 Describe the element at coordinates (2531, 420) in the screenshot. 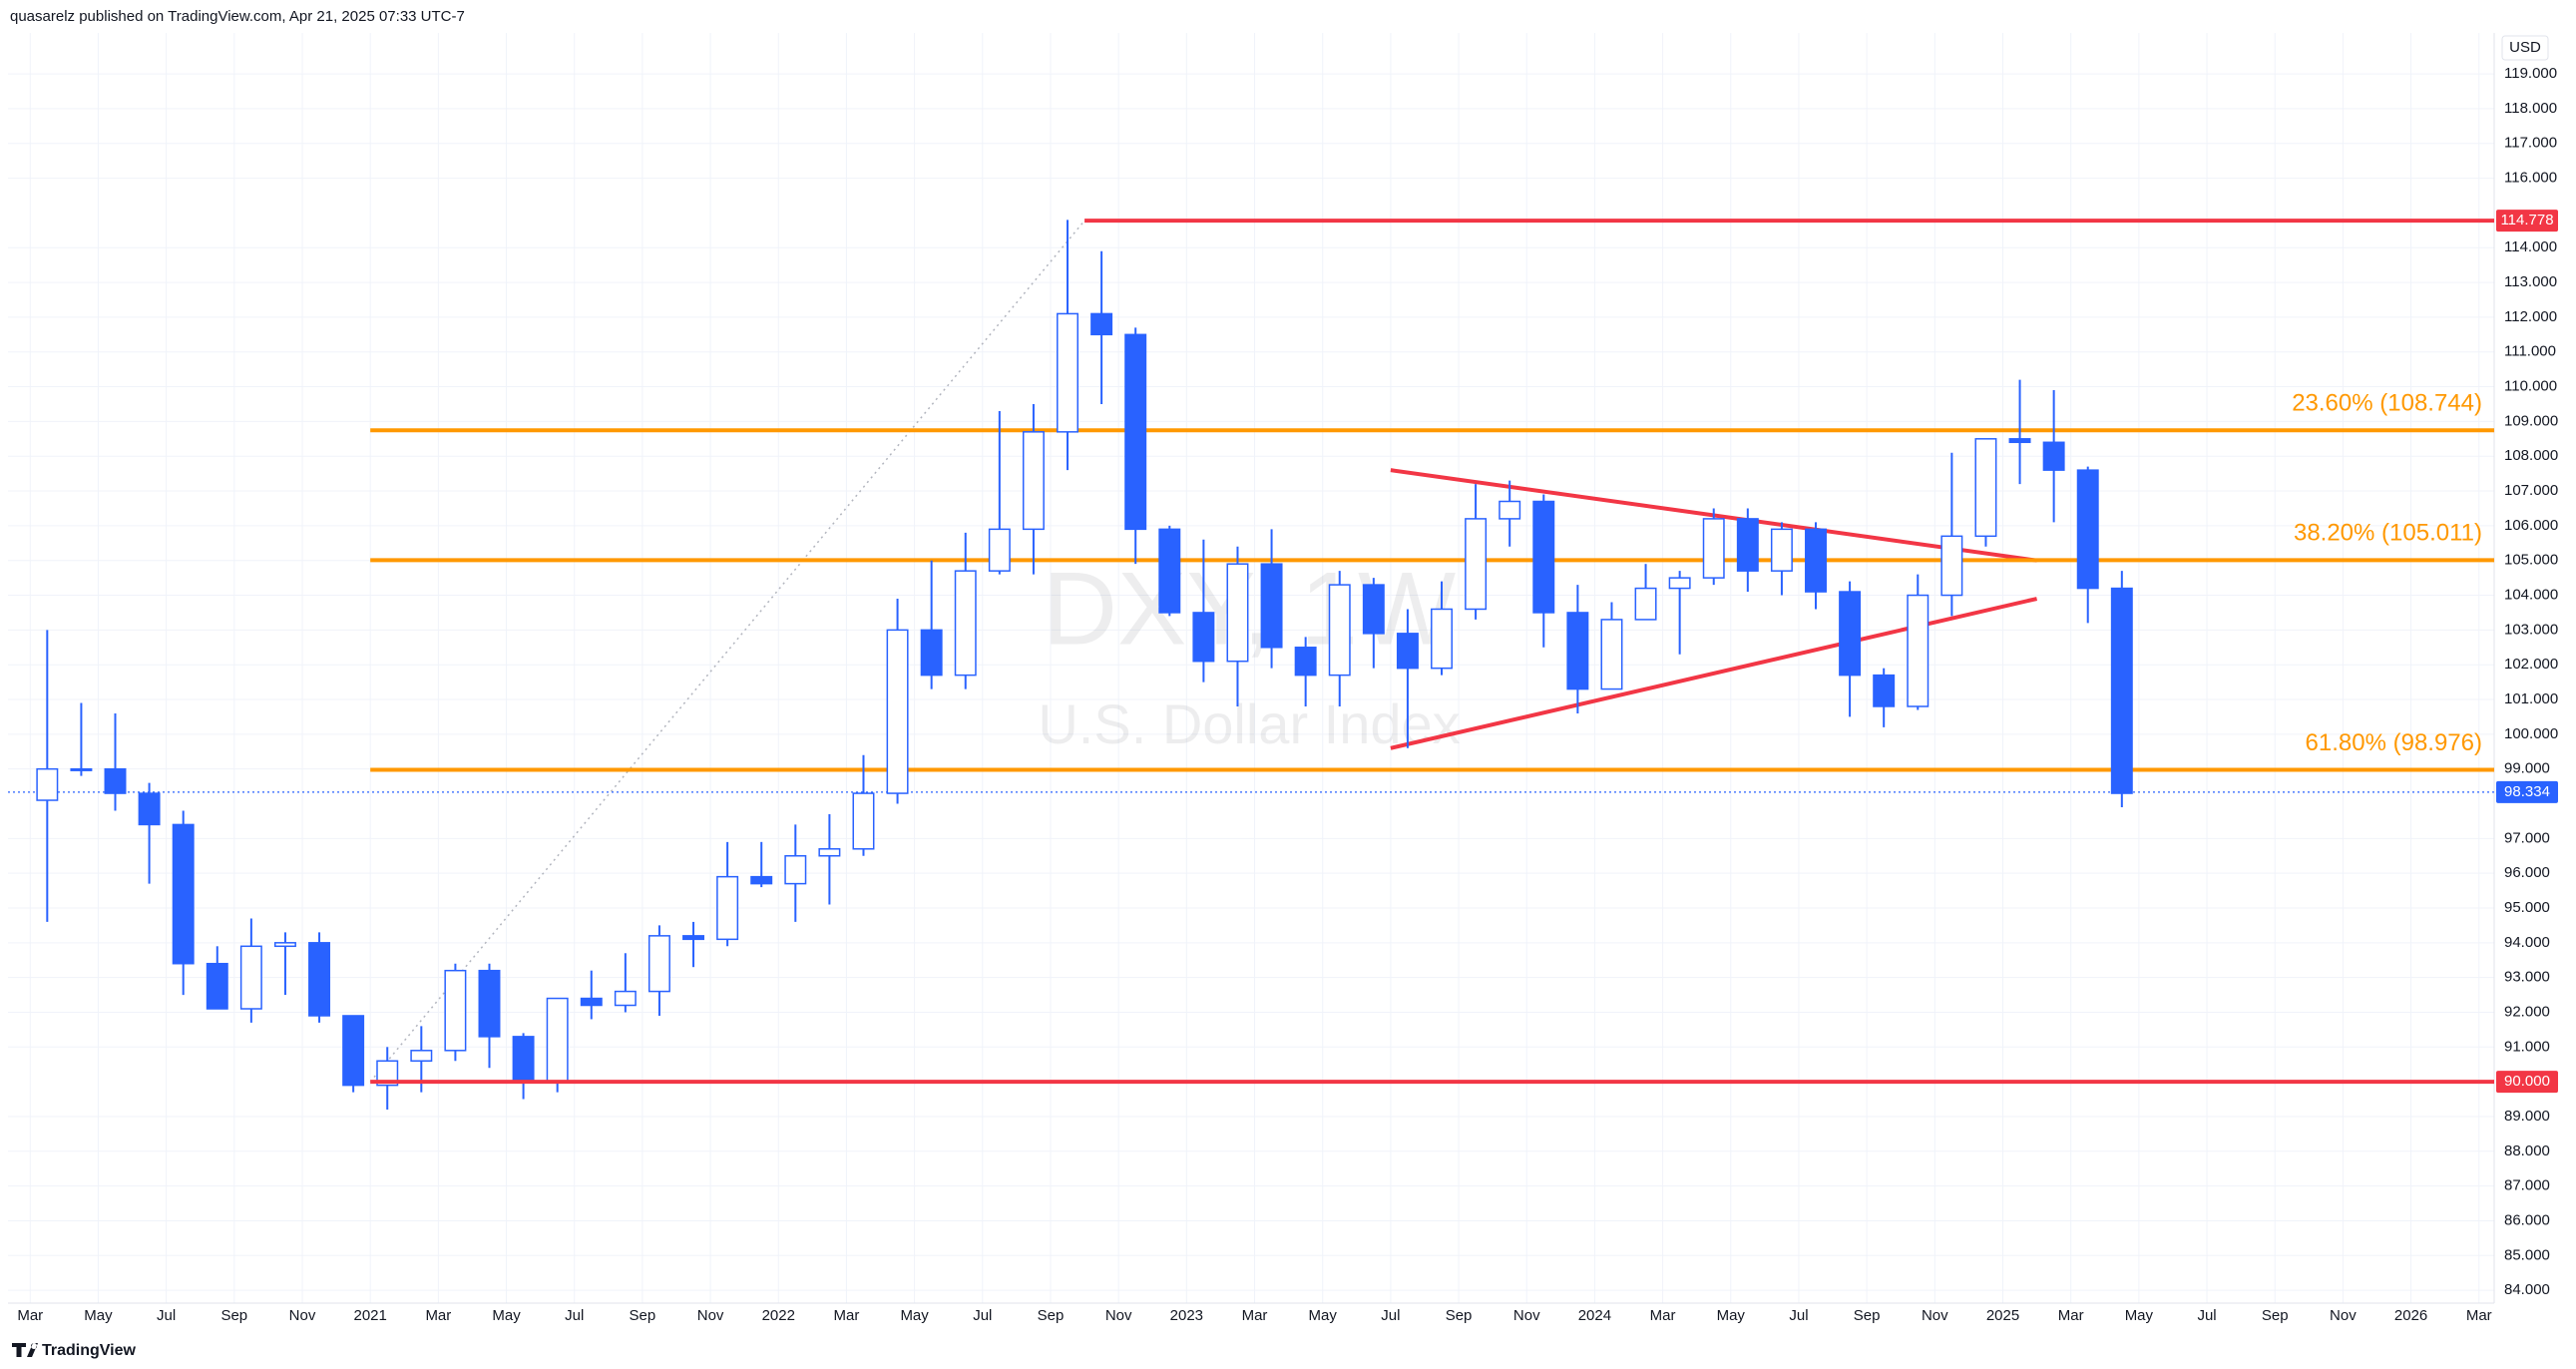

I see `y-tick-label: 109.000` at that location.